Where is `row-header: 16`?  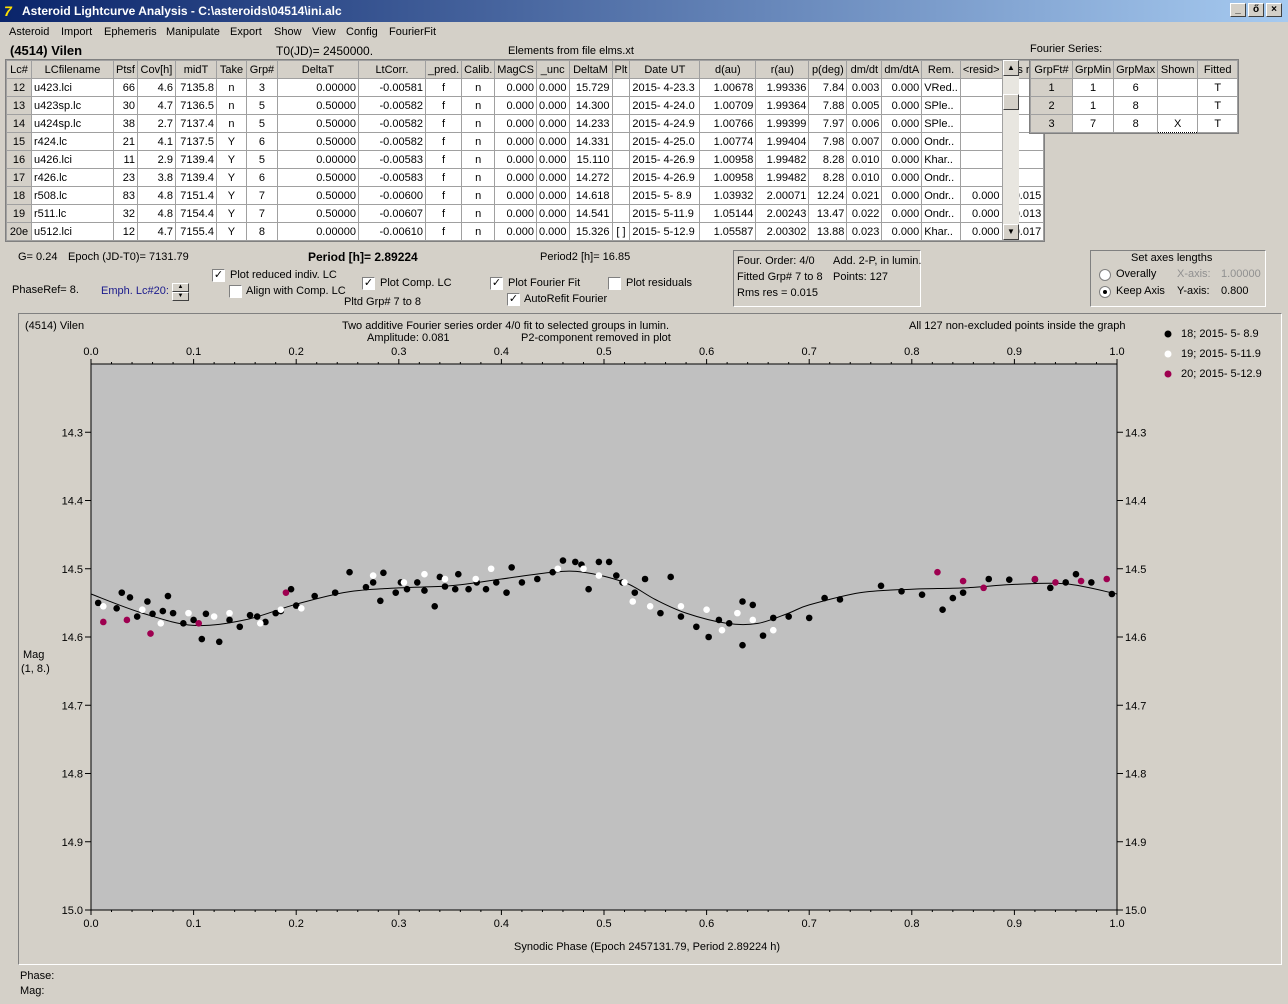 row-header: 16 is located at coordinates (19, 159).